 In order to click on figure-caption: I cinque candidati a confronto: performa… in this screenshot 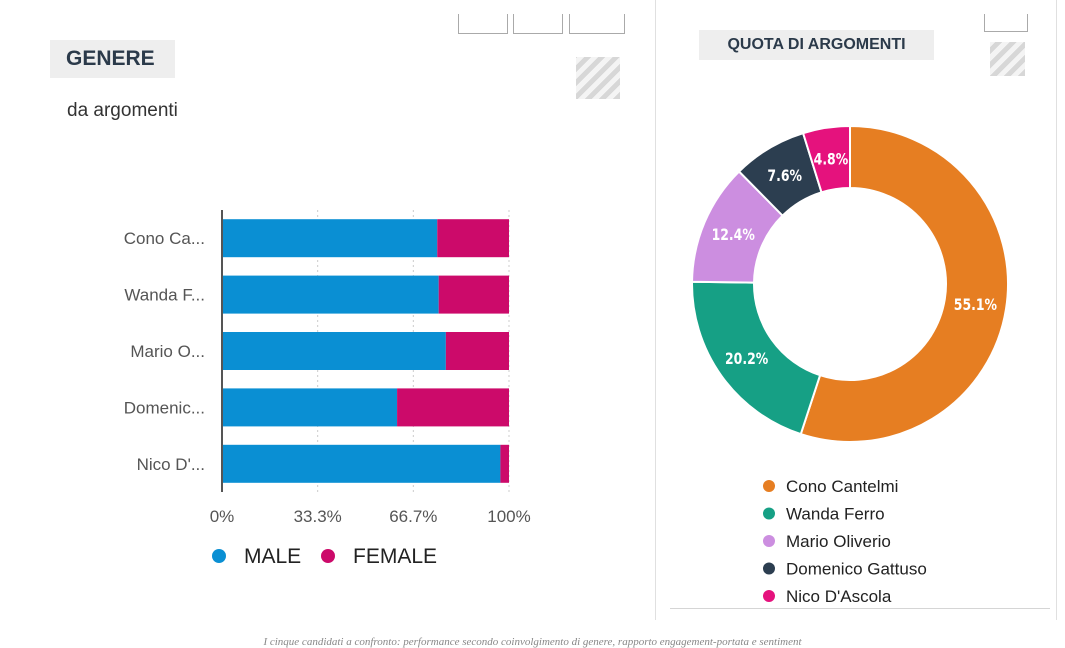, I will do `click(532, 642)`.